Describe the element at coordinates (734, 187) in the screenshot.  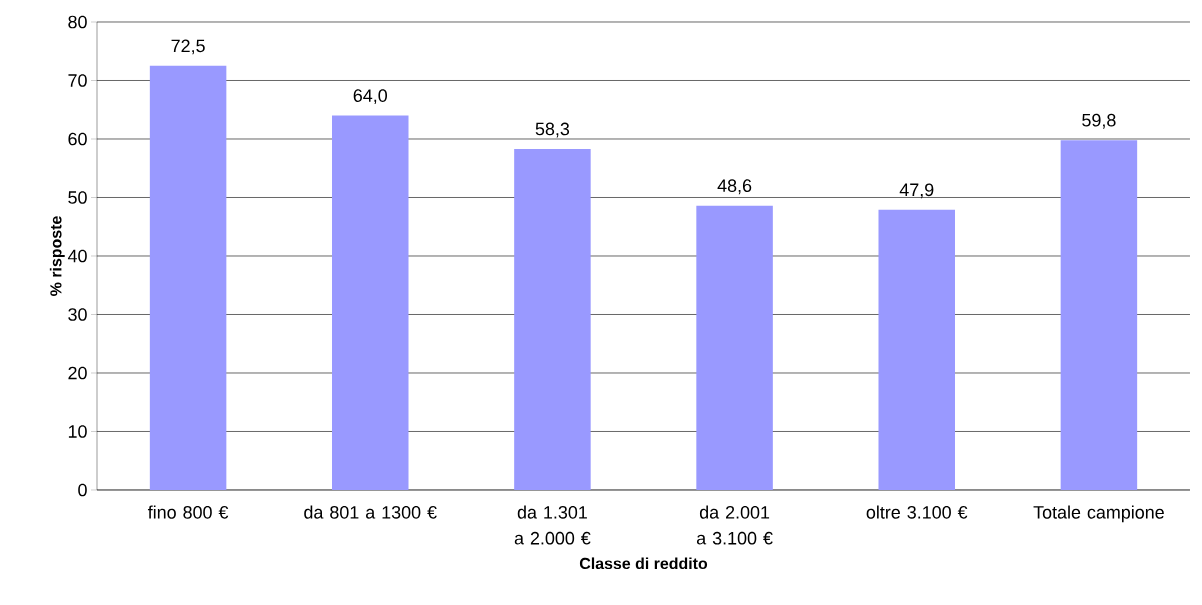
I see `data-label: 48,6` at that location.